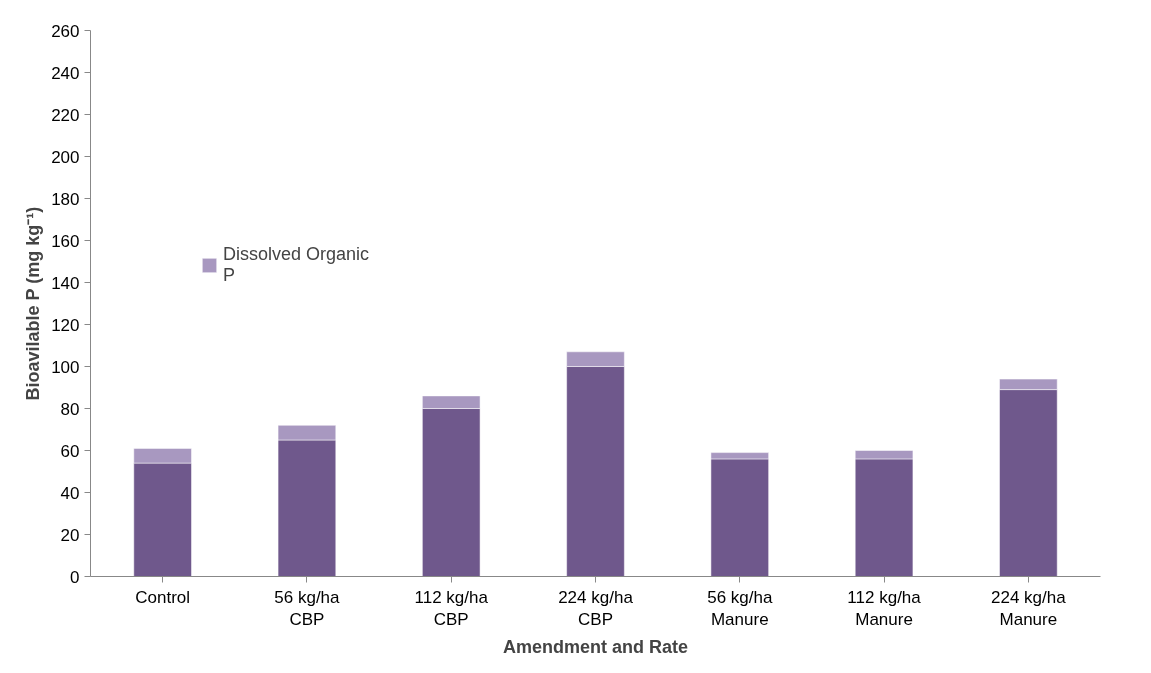 This screenshot has width=1151, height=673. Describe the element at coordinates (884, 608) in the screenshot. I see `x-tick-label: 112 kg/ha Manure` at that location.